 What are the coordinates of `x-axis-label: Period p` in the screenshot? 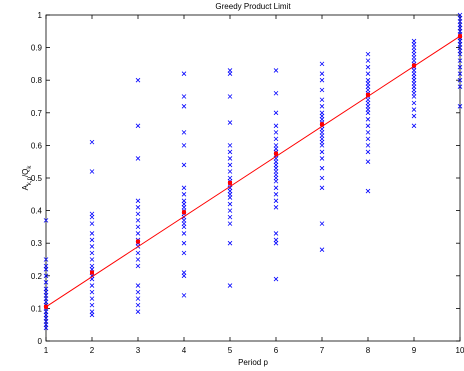 It's located at (253, 362).